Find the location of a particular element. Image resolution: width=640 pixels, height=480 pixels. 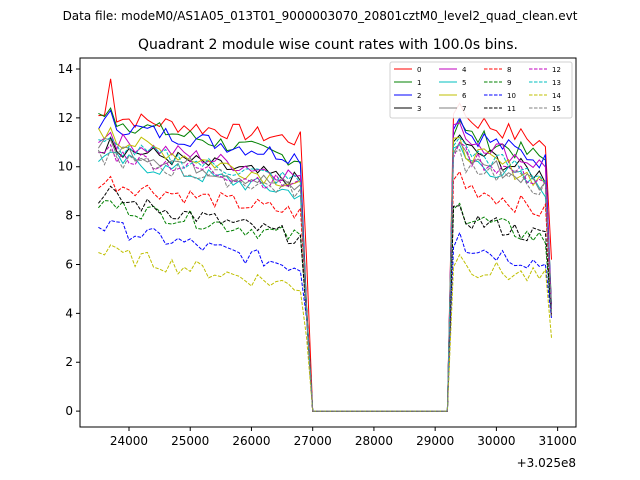

y-tick-label: 0 is located at coordinates (69, 411).